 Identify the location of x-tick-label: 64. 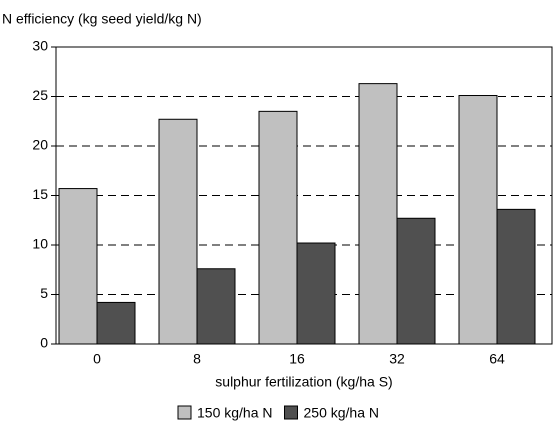
(497, 359).